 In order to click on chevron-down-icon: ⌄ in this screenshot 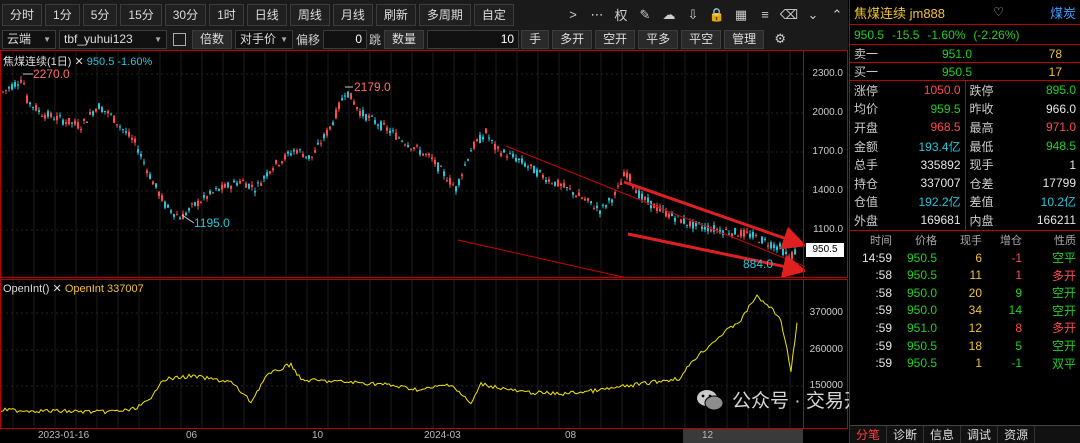, I will do `click(813, 14)`.